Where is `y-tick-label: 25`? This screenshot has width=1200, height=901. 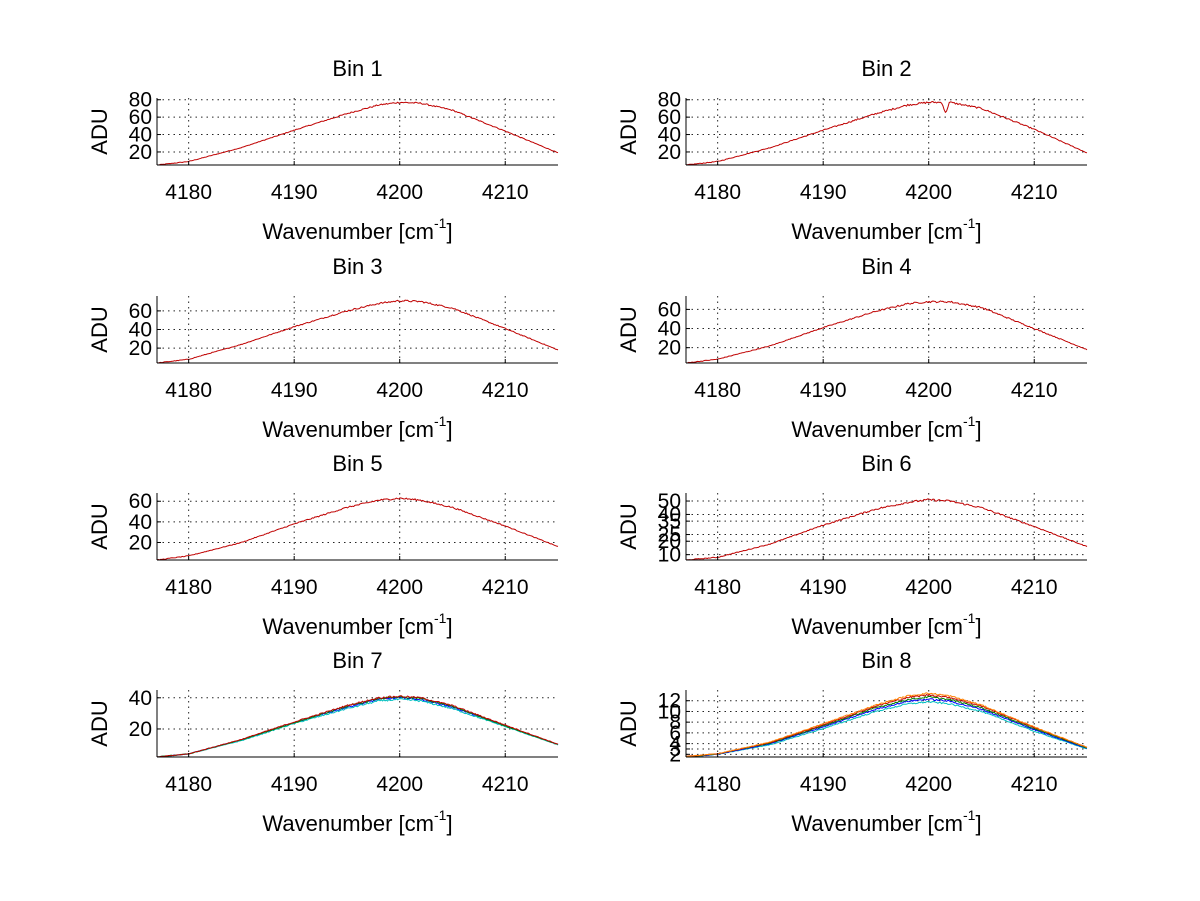 y-tick-label: 25 is located at coordinates (669, 535).